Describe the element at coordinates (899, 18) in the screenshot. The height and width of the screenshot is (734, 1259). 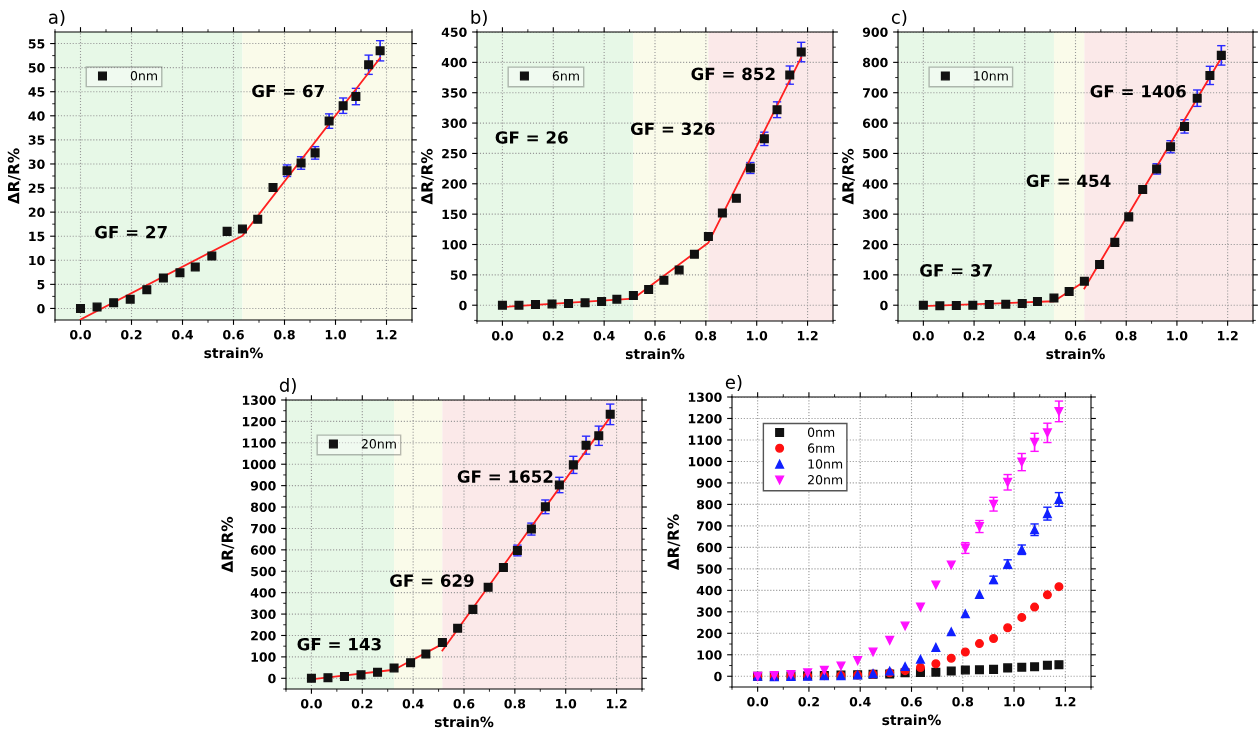
I see `chart-title: c)` at that location.